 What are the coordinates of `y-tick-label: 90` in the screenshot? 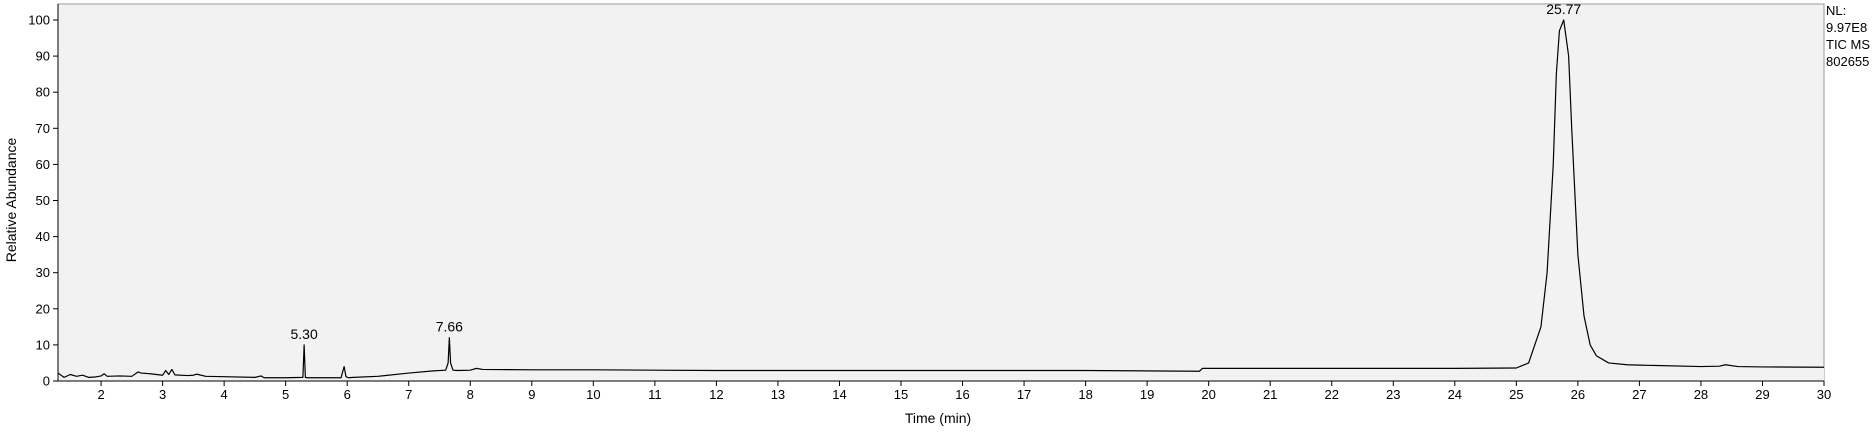 It's located at (43, 56).